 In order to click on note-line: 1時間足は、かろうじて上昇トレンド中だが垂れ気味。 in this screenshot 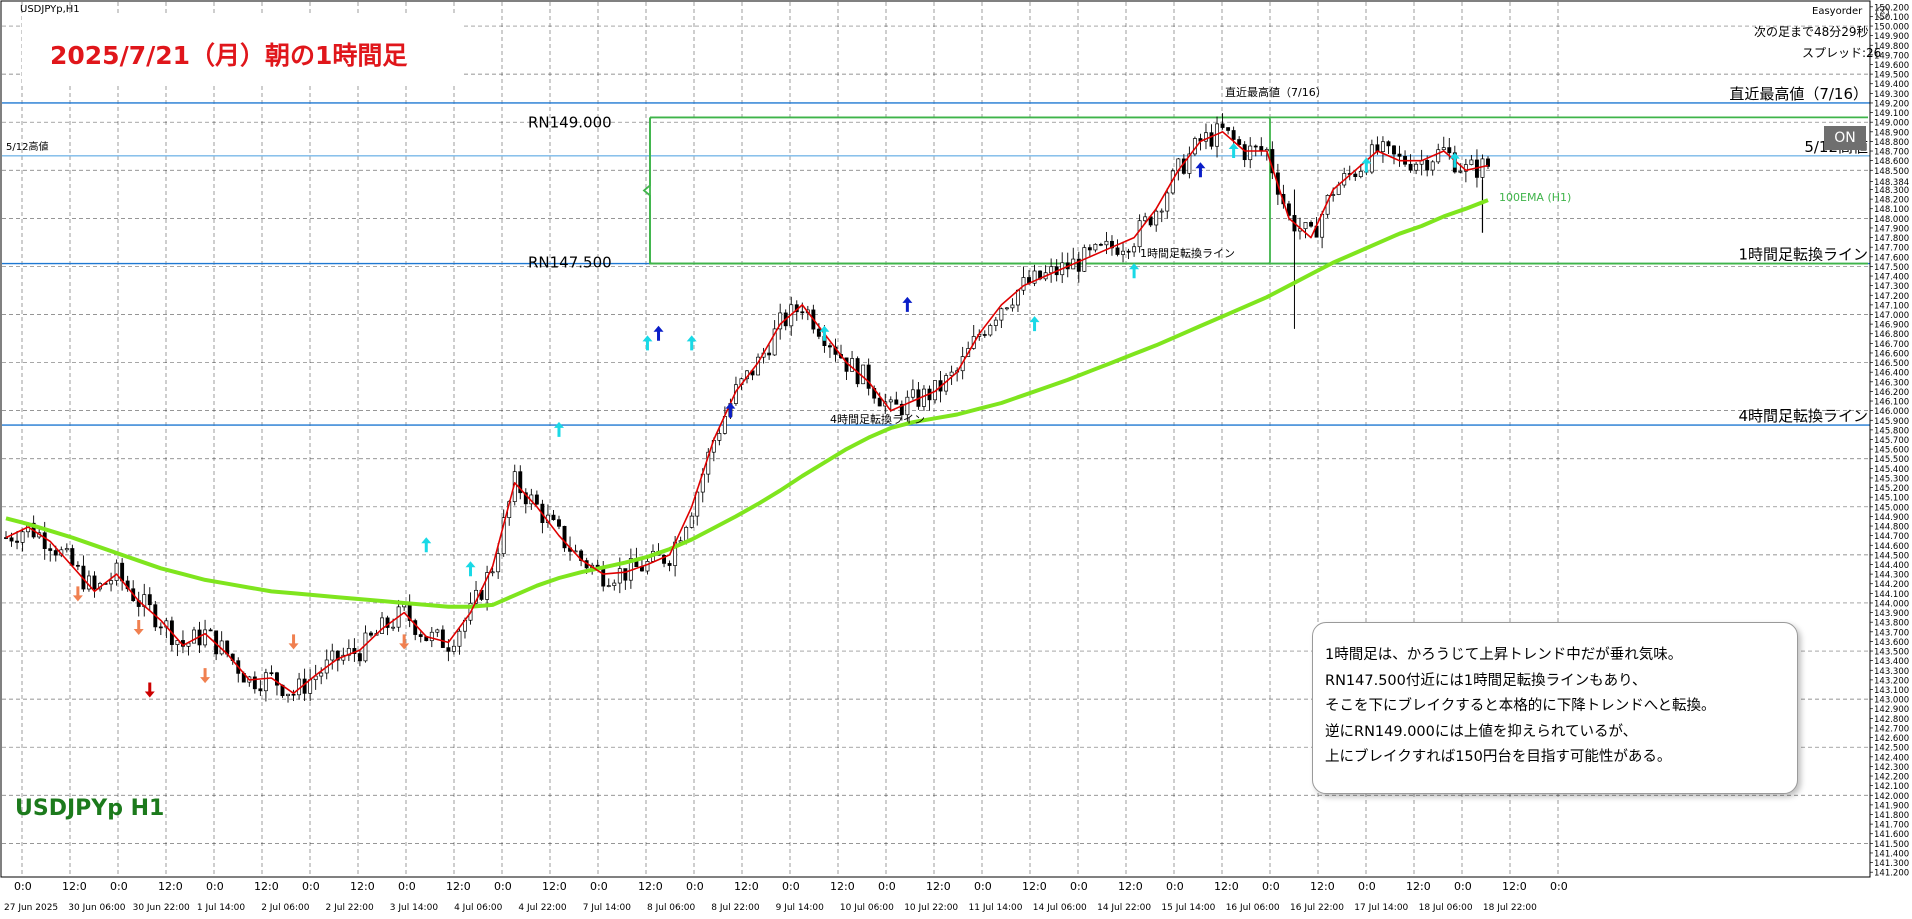, I will do `click(1504, 655)`.